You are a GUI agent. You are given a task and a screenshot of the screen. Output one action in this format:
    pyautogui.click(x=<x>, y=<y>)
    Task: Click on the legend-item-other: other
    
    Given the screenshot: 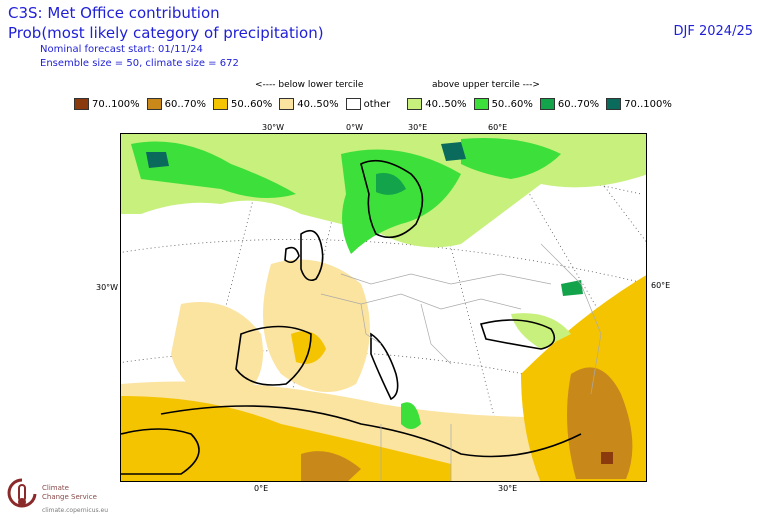 What is the action you would take?
    pyautogui.click(x=368, y=104)
    